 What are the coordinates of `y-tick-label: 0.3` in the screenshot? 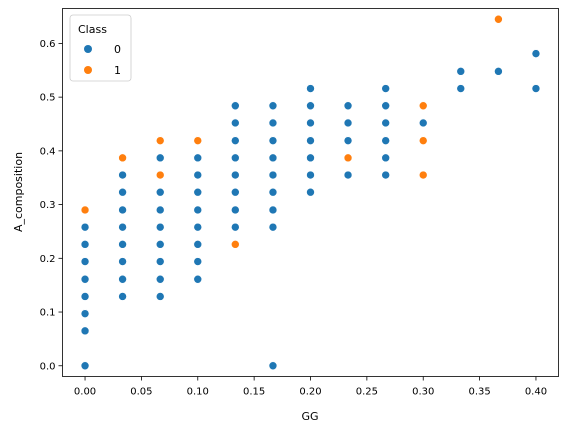 It's located at (48, 205).